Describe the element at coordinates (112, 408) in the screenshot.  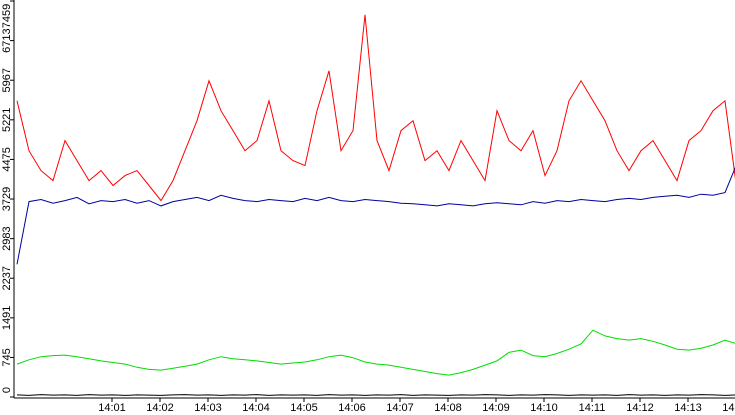
I see `x-tick-label: 14:01` at that location.